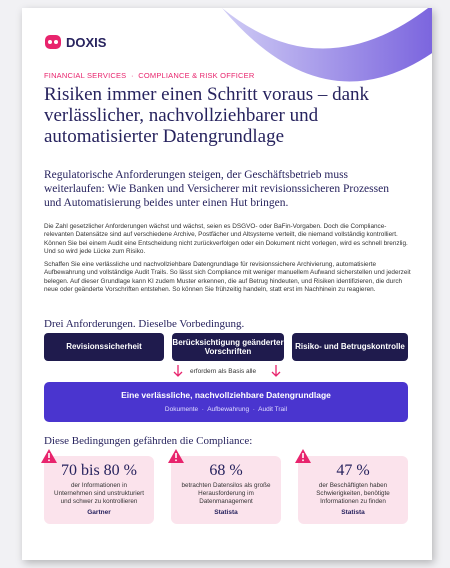  I want to click on base-item: Aufbewahrung, so click(228, 409).